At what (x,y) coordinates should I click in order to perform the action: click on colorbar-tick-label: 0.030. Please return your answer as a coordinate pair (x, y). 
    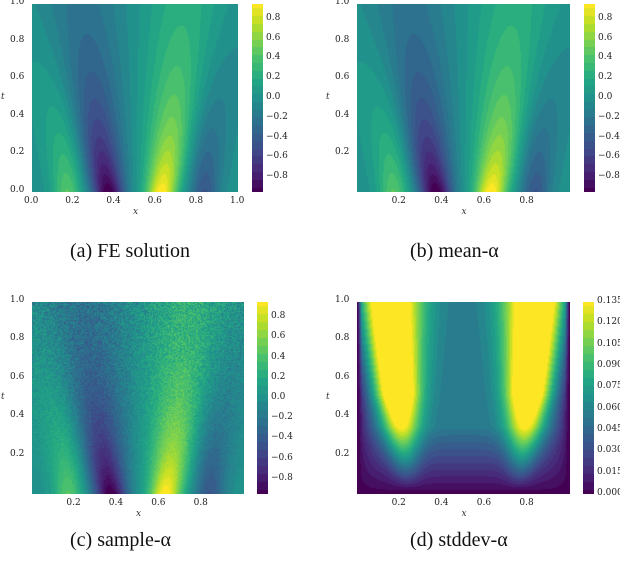
    Looking at the image, I should click on (608, 450).